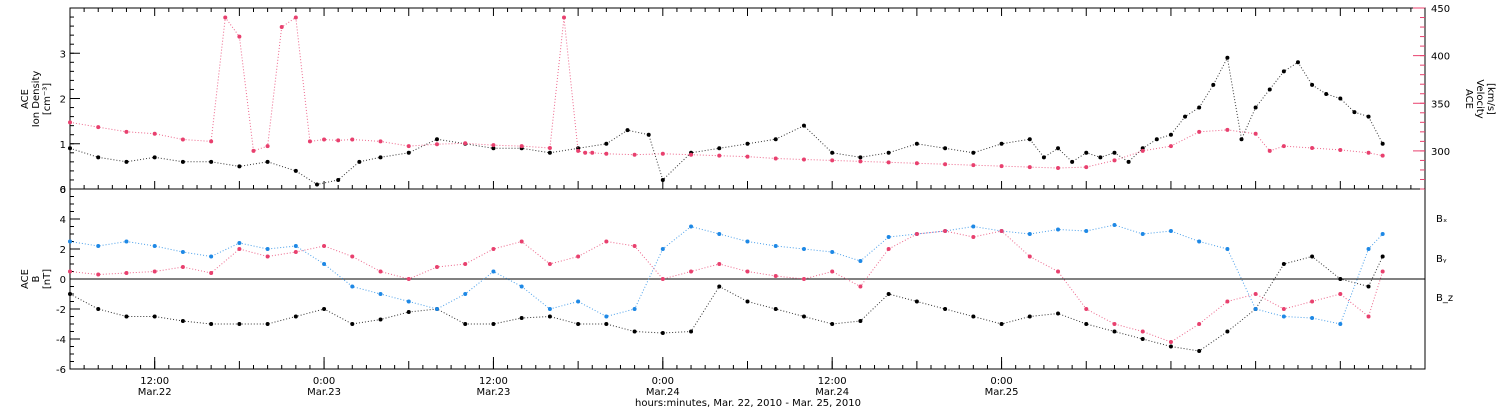 This screenshot has height=410, width=1500. Describe the element at coordinates (1444, 298) in the screenshot. I see `legend-bz: B_z` at that location.